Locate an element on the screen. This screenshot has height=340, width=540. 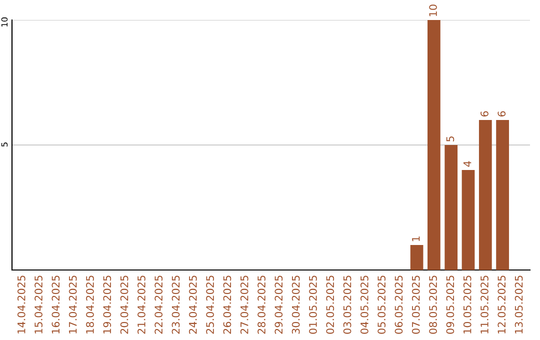
x-tick-label: 04.05.2025 is located at coordinates (364, 305).